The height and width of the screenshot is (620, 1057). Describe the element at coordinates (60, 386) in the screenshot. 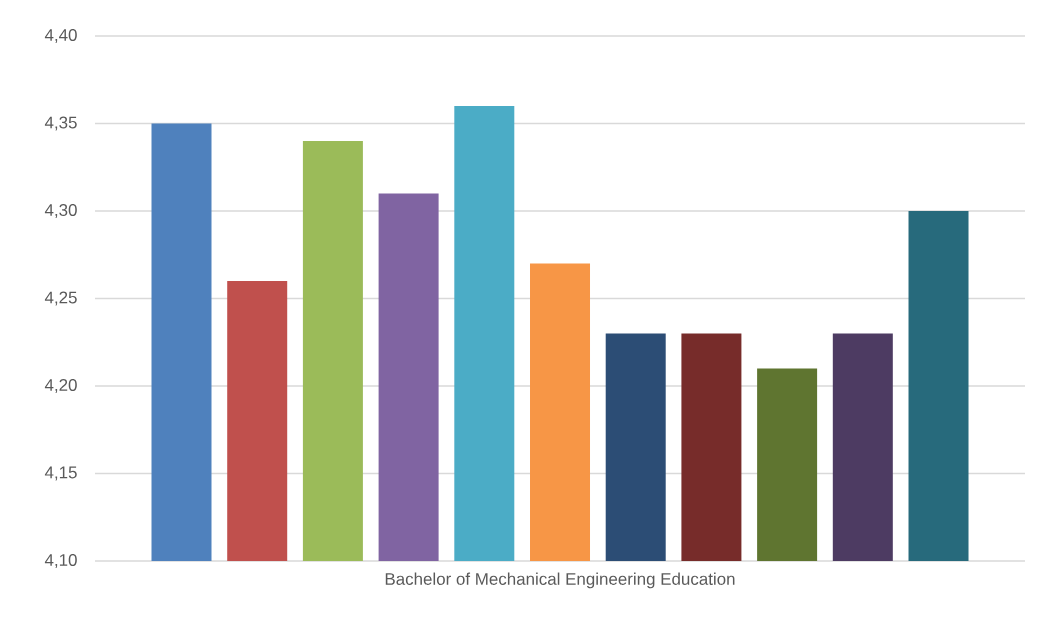

I see `y-tick-label: 4,20` at that location.